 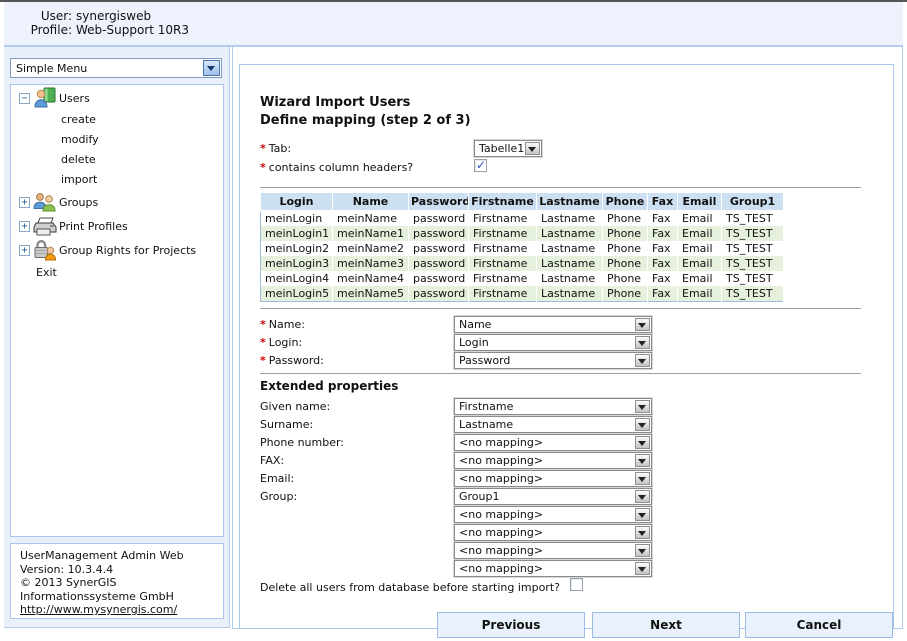 I want to click on divider, so click(x=560, y=308).